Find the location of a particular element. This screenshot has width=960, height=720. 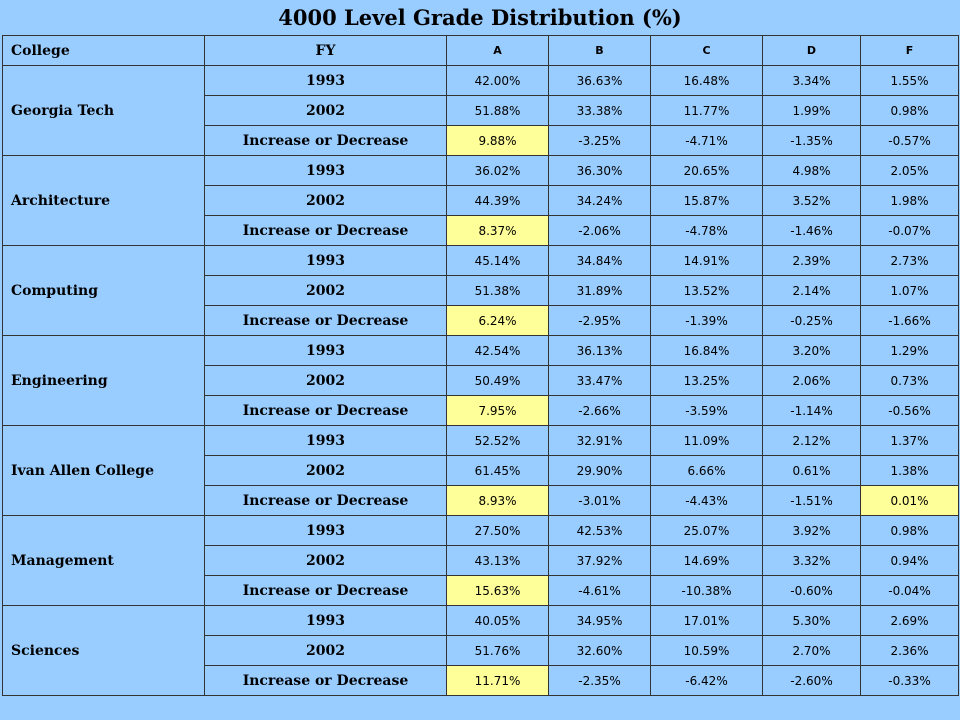

grade-value-cell: 32.60% is located at coordinates (599, 650).